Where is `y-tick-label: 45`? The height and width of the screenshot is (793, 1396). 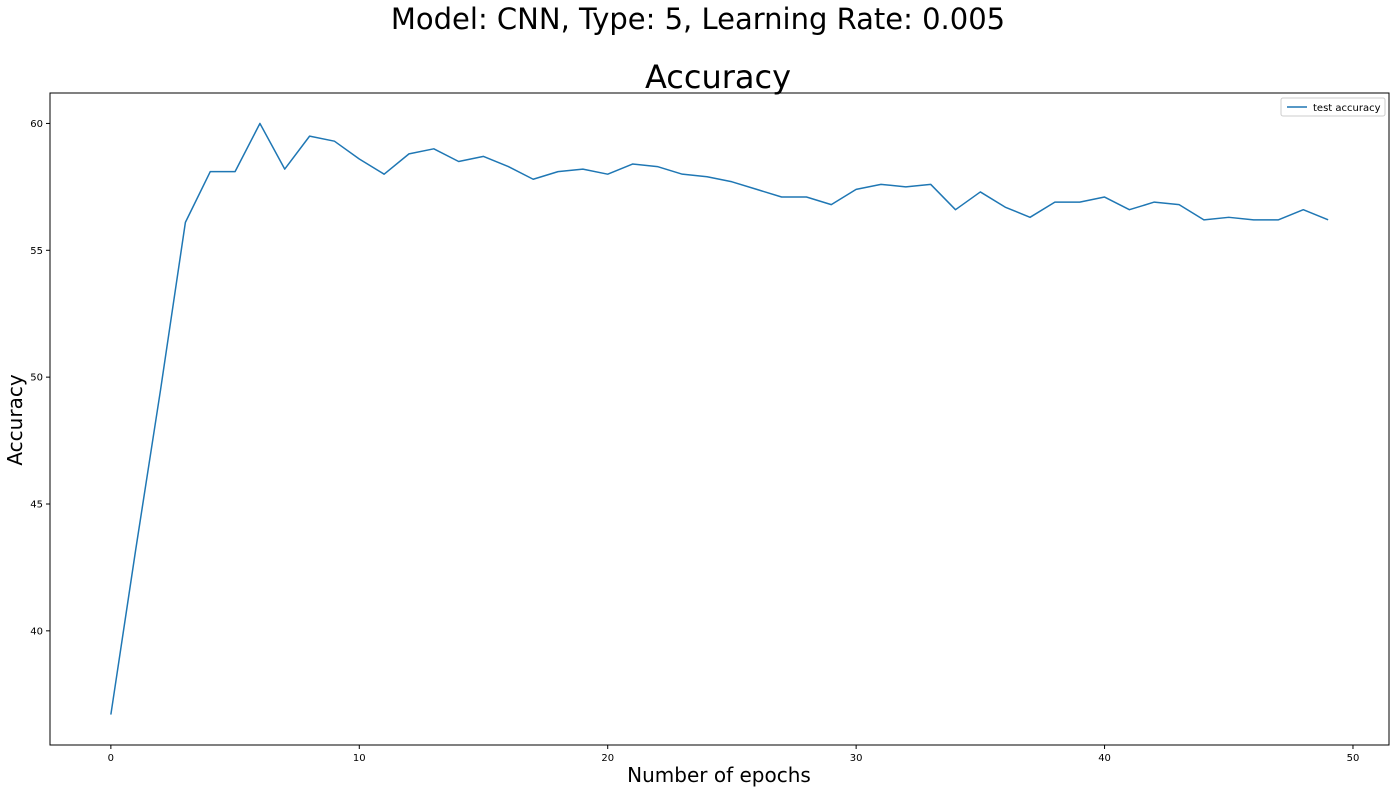
y-tick-label: 45 is located at coordinates (36, 504).